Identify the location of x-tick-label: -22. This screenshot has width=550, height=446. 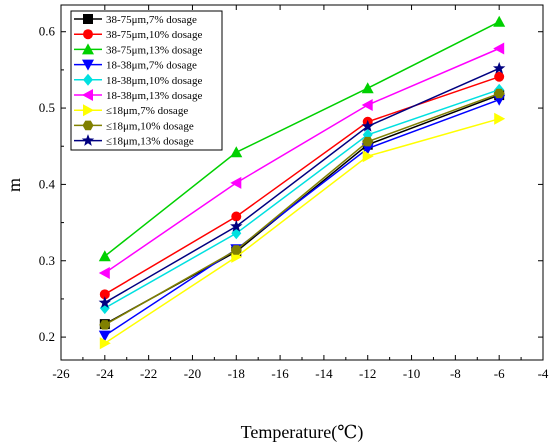
(148, 373).